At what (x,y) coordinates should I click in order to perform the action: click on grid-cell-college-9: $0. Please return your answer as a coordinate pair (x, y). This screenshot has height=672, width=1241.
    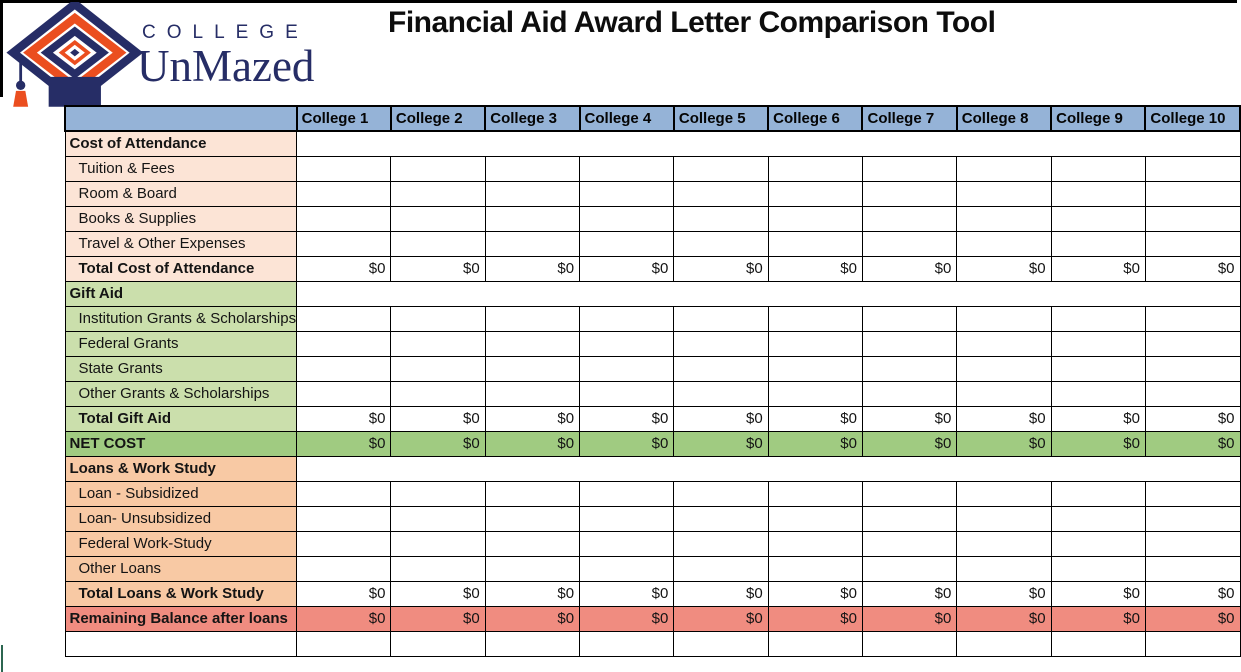
    Looking at the image, I should click on (1098, 268).